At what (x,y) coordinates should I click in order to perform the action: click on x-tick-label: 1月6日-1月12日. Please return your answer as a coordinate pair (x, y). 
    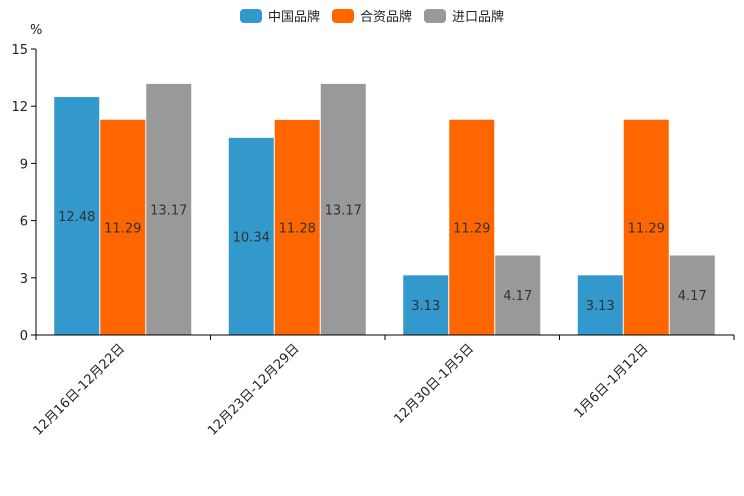
    Looking at the image, I should click on (612, 381).